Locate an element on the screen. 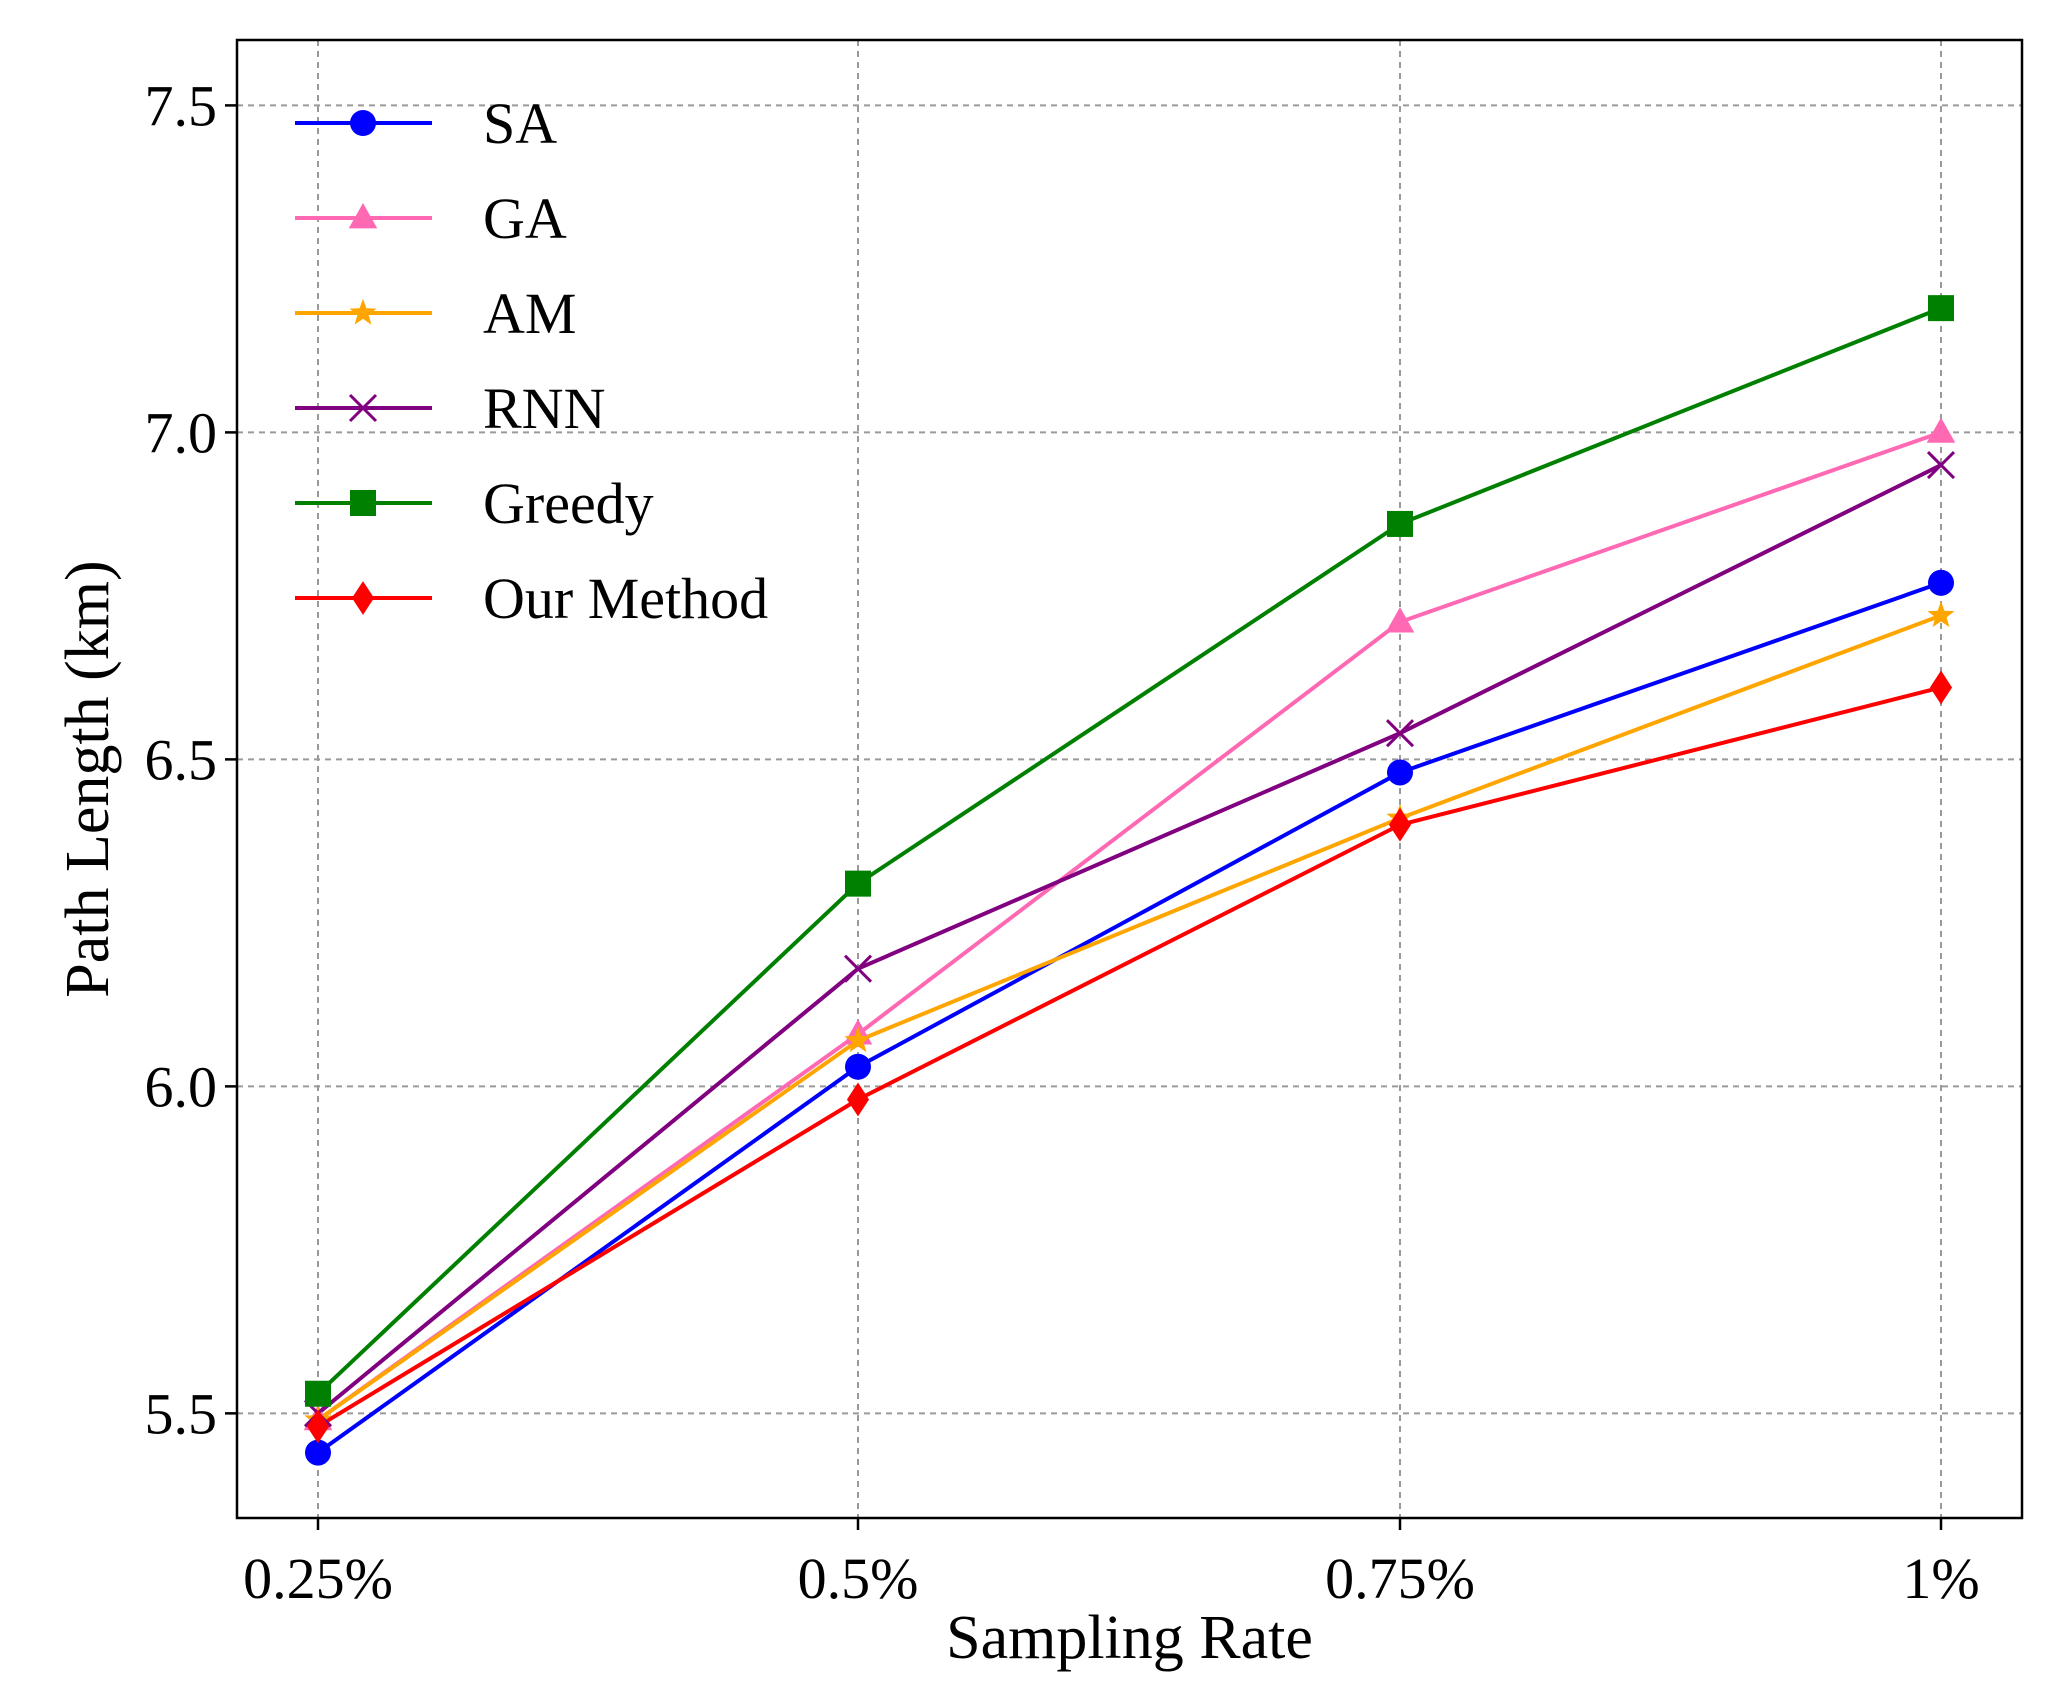 This screenshot has width=2056, height=1691. x-tick-label: 1% is located at coordinates (1940, 1578).